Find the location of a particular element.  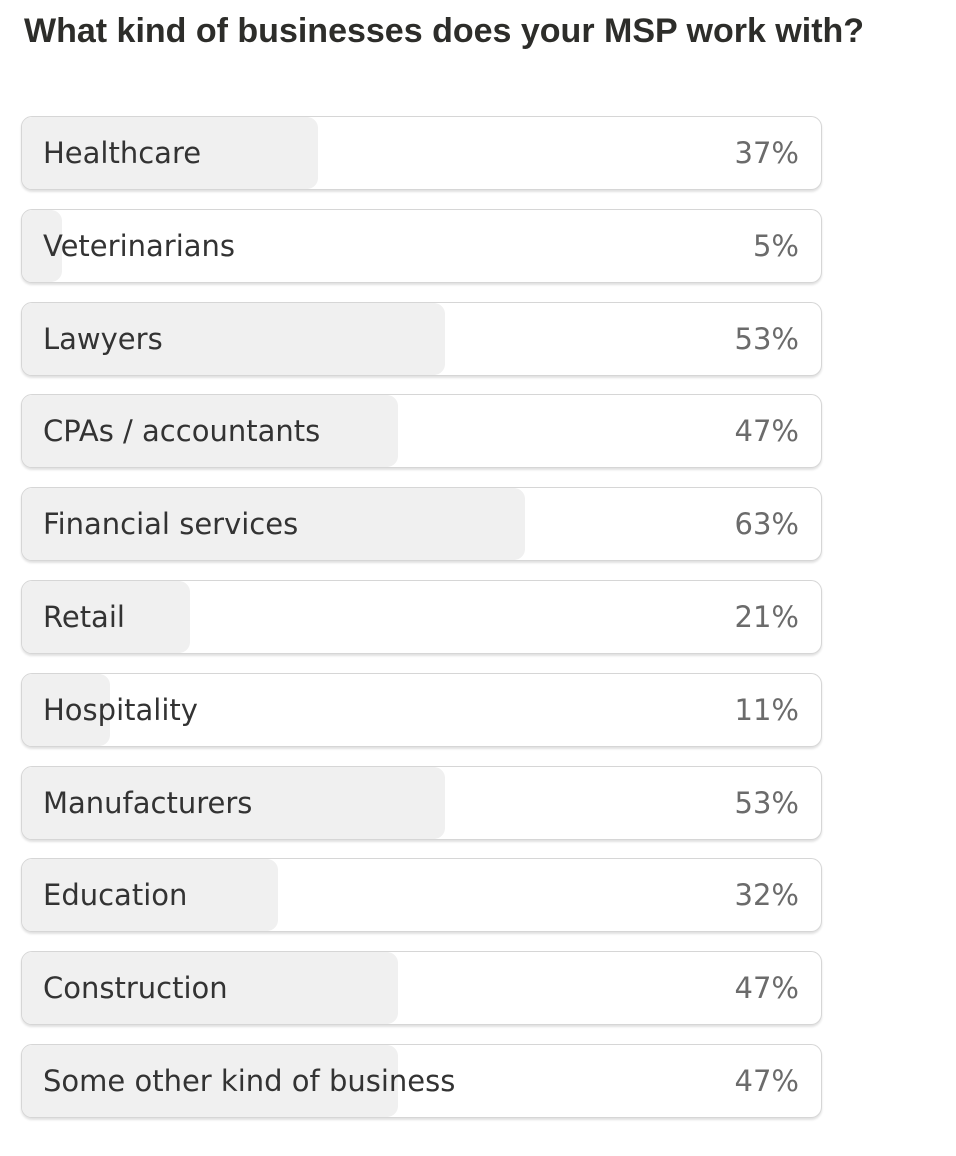

poll-option: Education 32% is located at coordinates (421, 895).